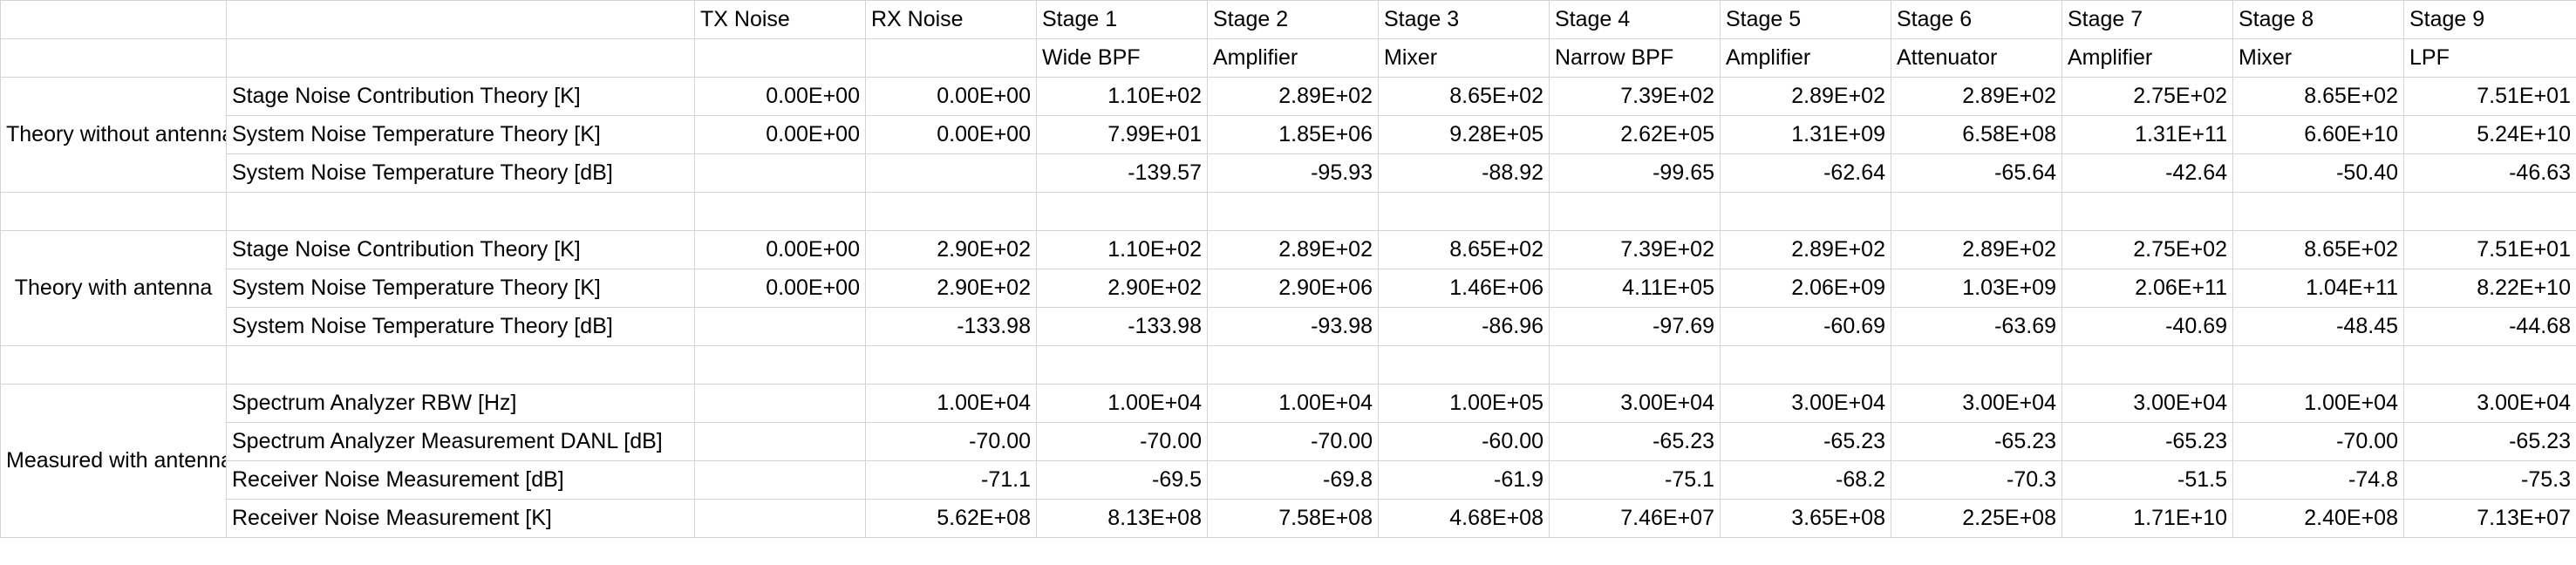  I want to click on value-cell: -42.64, so click(2147, 173).